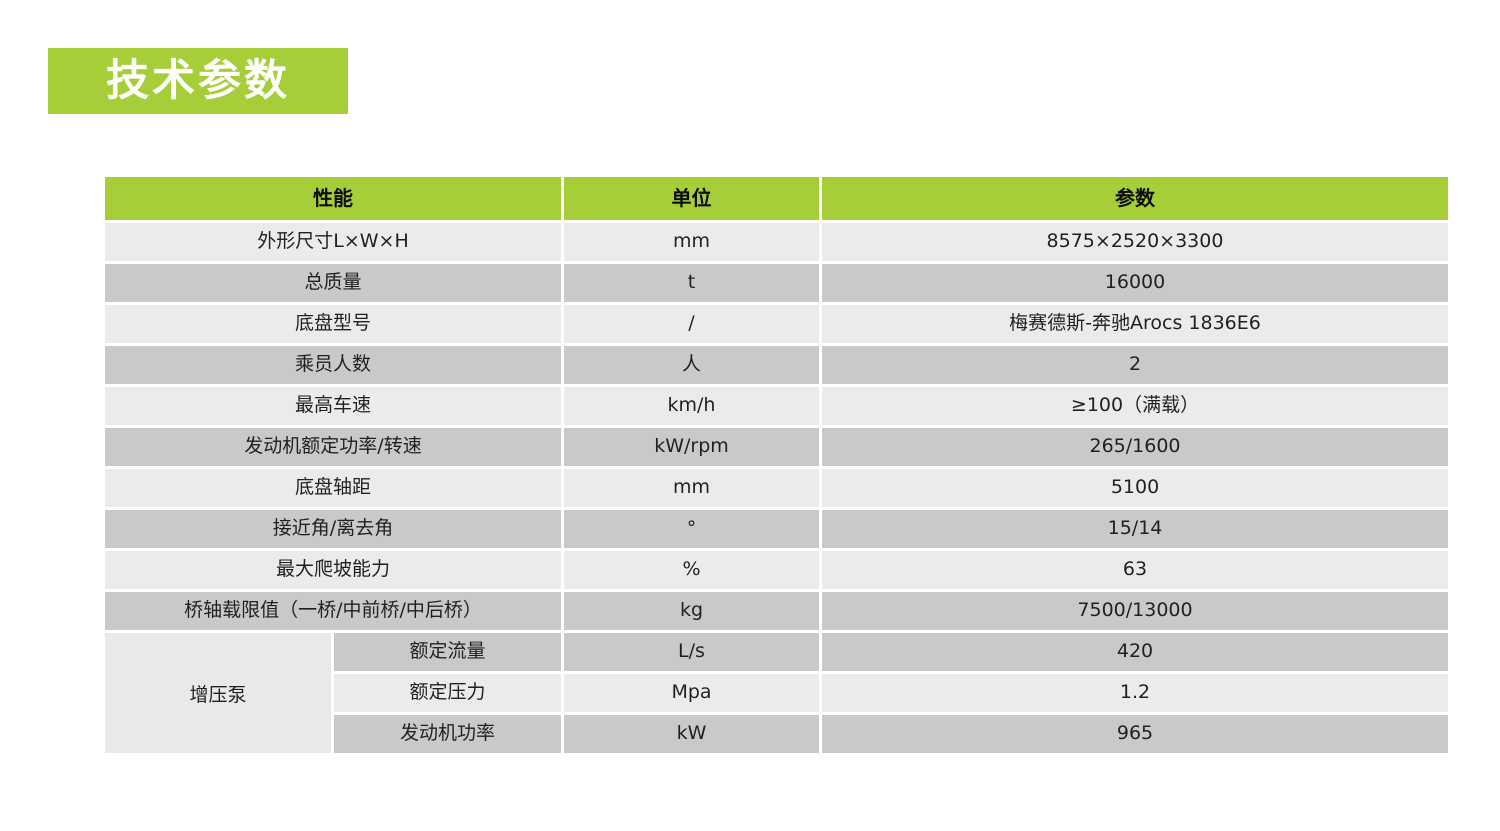 The image size is (1500, 831). I want to click on cell-parameter: 16000, so click(1135, 283).